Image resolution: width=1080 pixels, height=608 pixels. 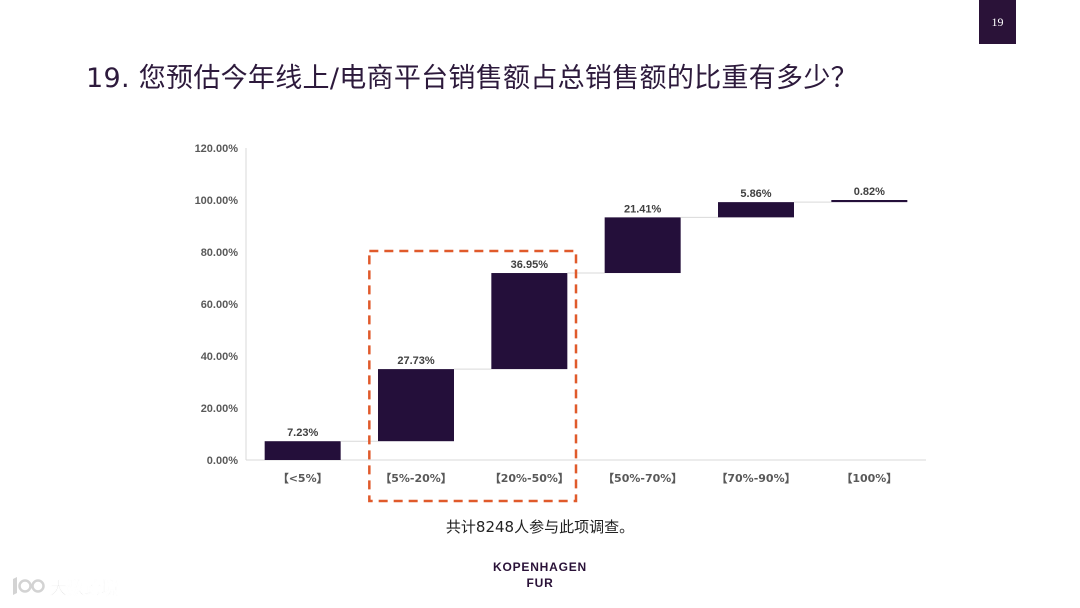 I want to click on data-label: 0.82%, so click(x=869, y=192).